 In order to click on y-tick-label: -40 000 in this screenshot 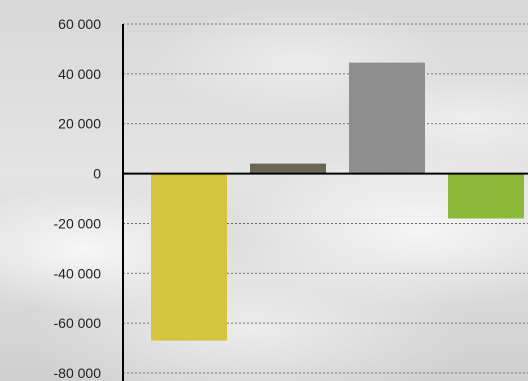, I will do `click(78, 273)`.